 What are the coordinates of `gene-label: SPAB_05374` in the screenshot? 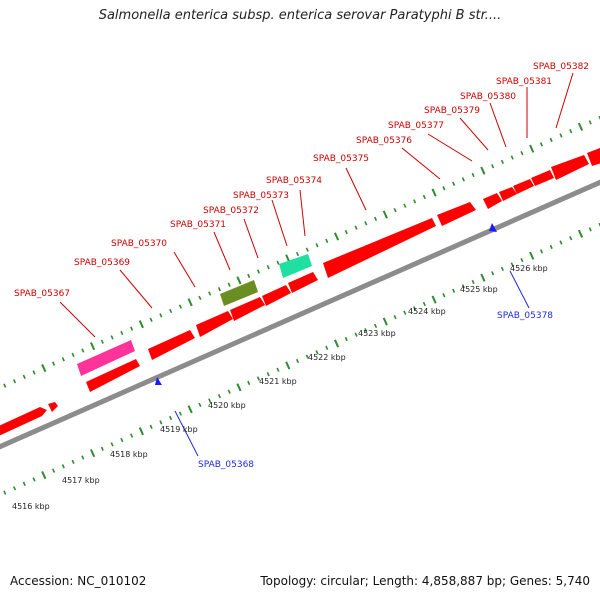 It's located at (294, 181).